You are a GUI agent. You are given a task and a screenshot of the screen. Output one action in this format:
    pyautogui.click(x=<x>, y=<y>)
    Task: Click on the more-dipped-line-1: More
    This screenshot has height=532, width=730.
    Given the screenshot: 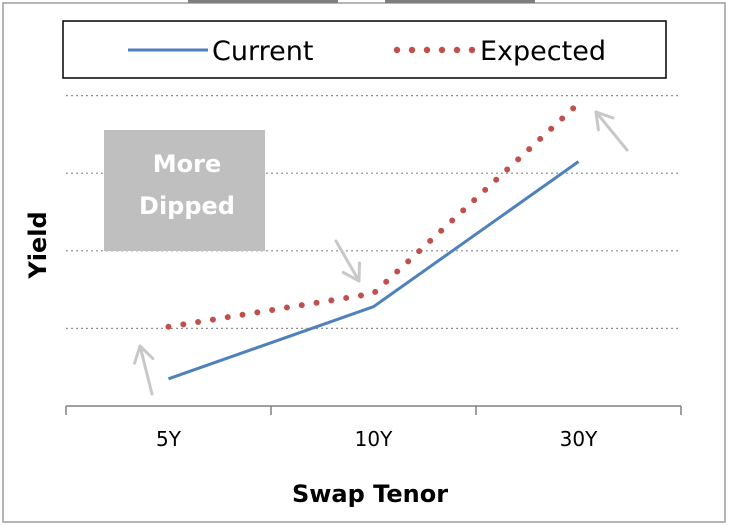 What is the action you would take?
    pyautogui.click(x=187, y=164)
    